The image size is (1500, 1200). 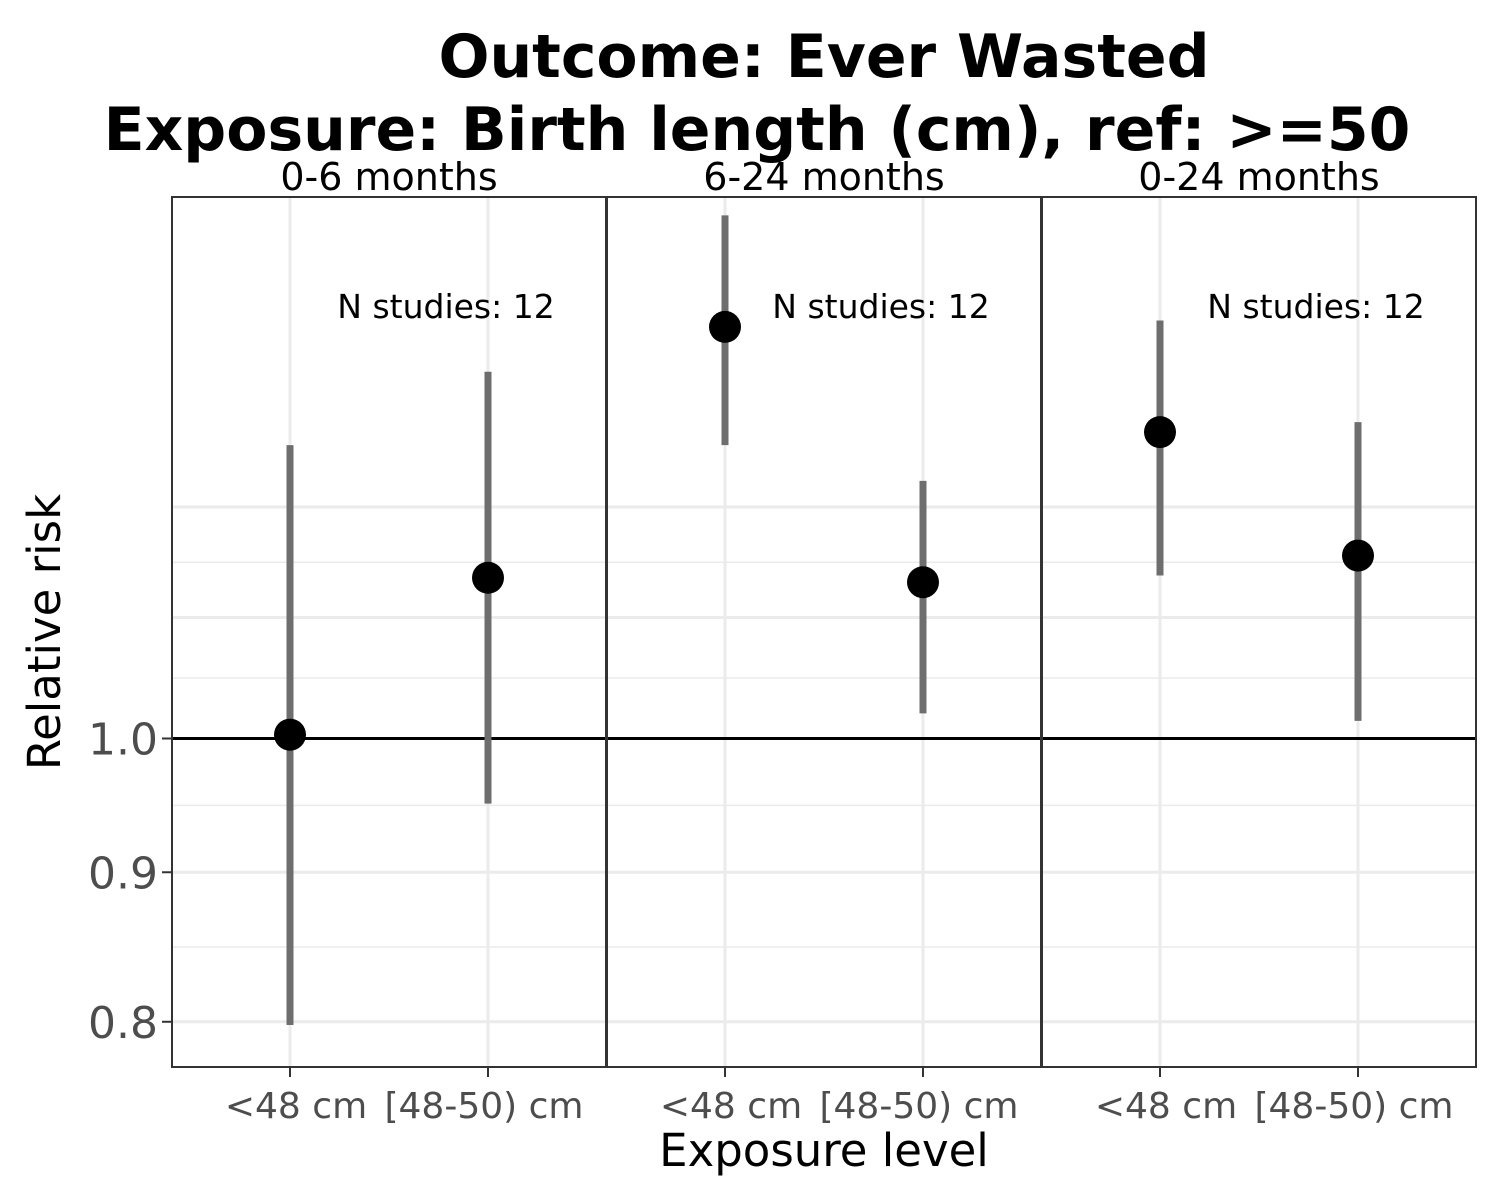 What do you see at coordinates (823, 57) in the screenshot?
I see `chart-title-line1: Outcome: Ever Wasted` at bounding box center [823, 57].